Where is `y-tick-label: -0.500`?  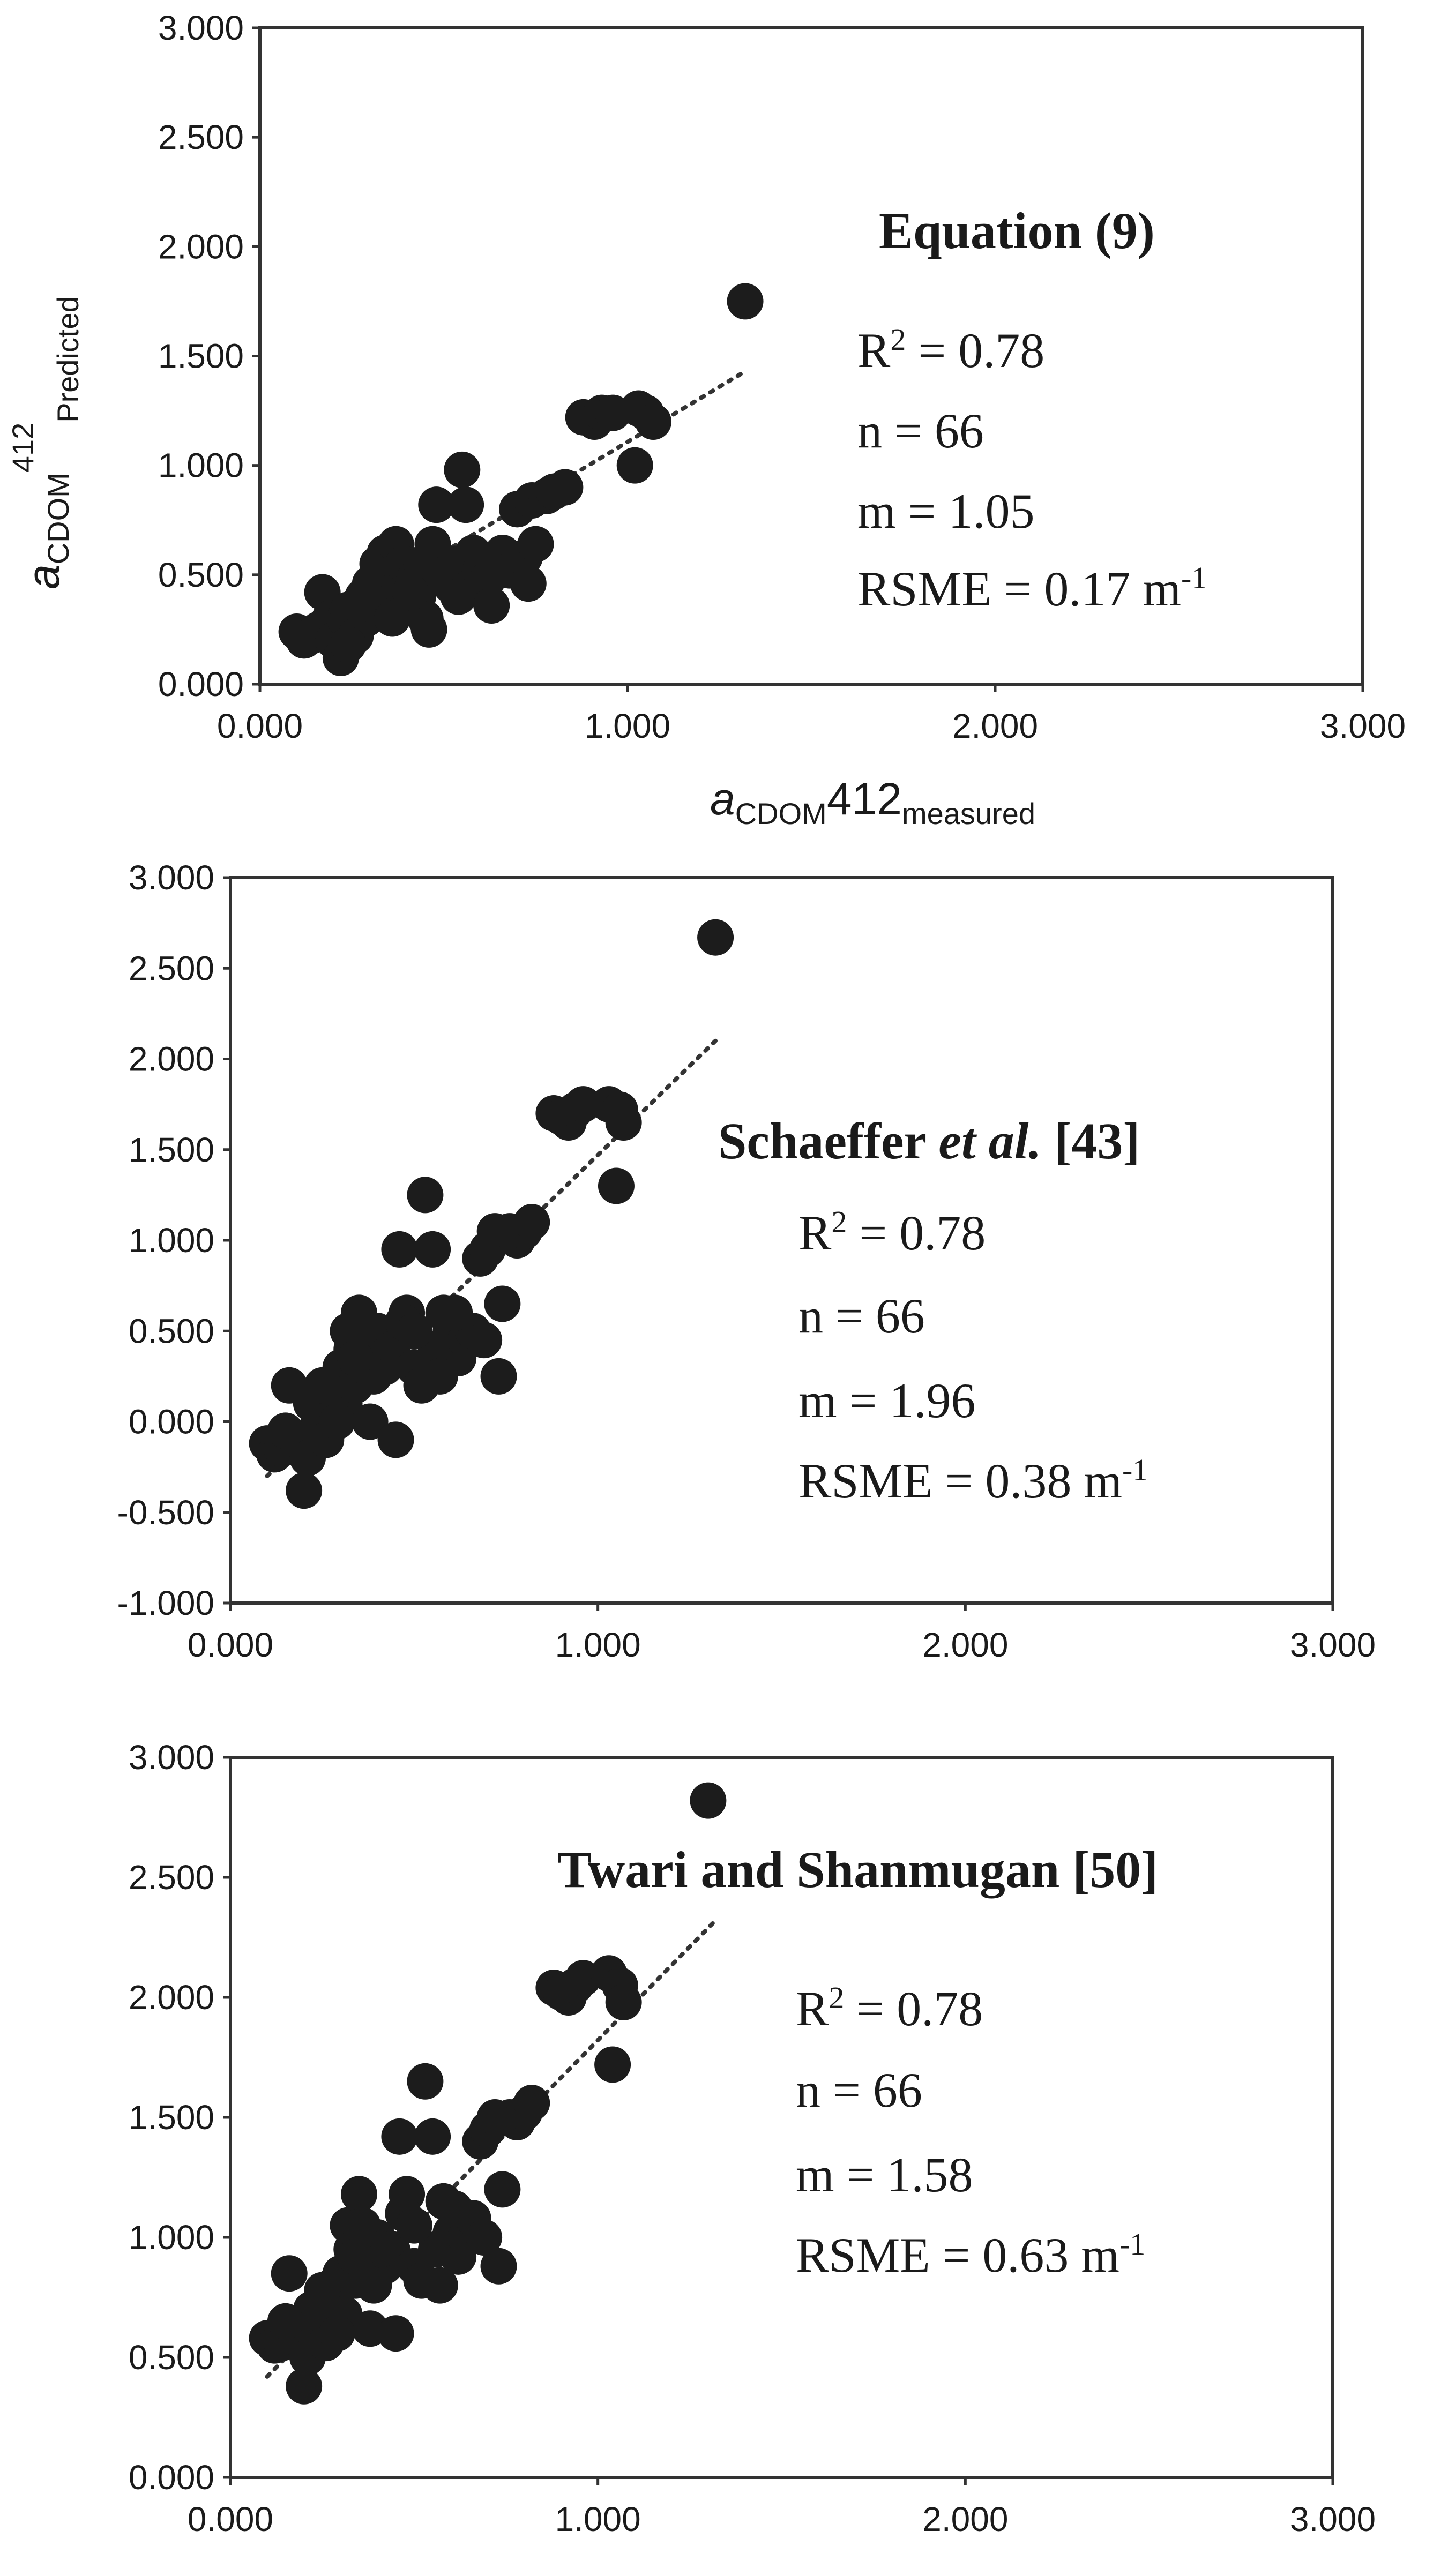 y-tick-label: -0.500 is located at coordinates (166, 1512).